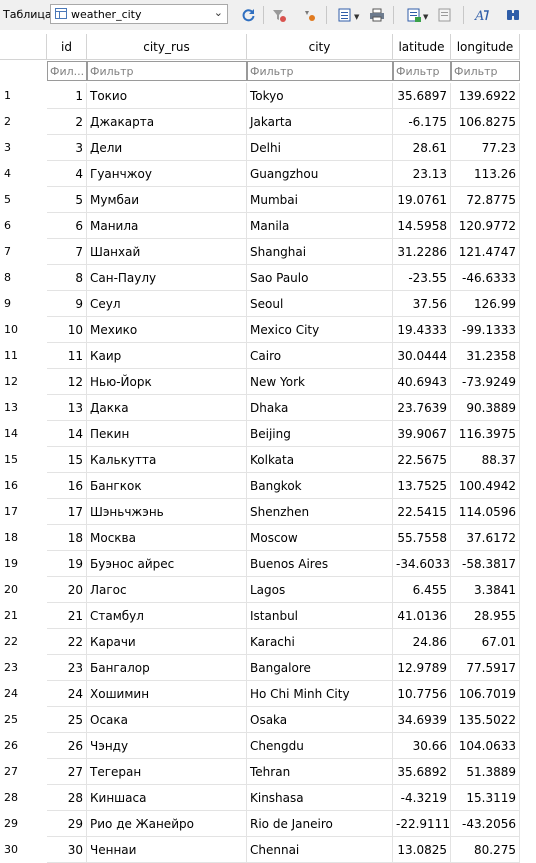  I want to click on cell-city-rus: Джакарта, so click(167, 122).